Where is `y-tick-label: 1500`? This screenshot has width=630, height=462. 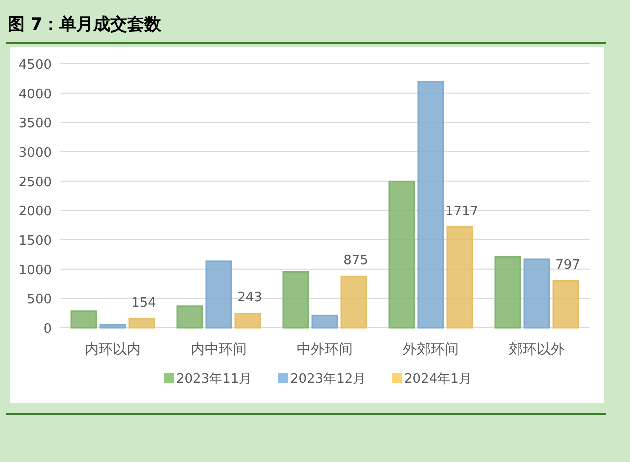 y-tick-label: 1500 is located at coordinates (35, 241).